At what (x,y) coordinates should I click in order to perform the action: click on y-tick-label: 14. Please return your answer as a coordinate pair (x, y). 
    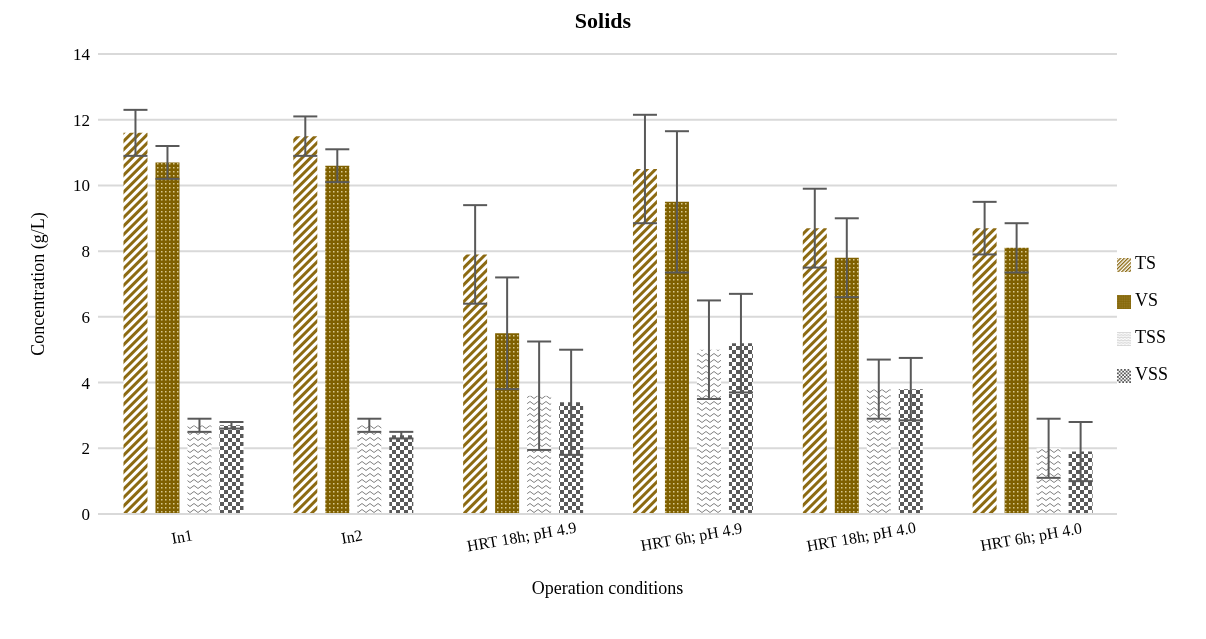
    Looking at the image, I should click on (82, 55).